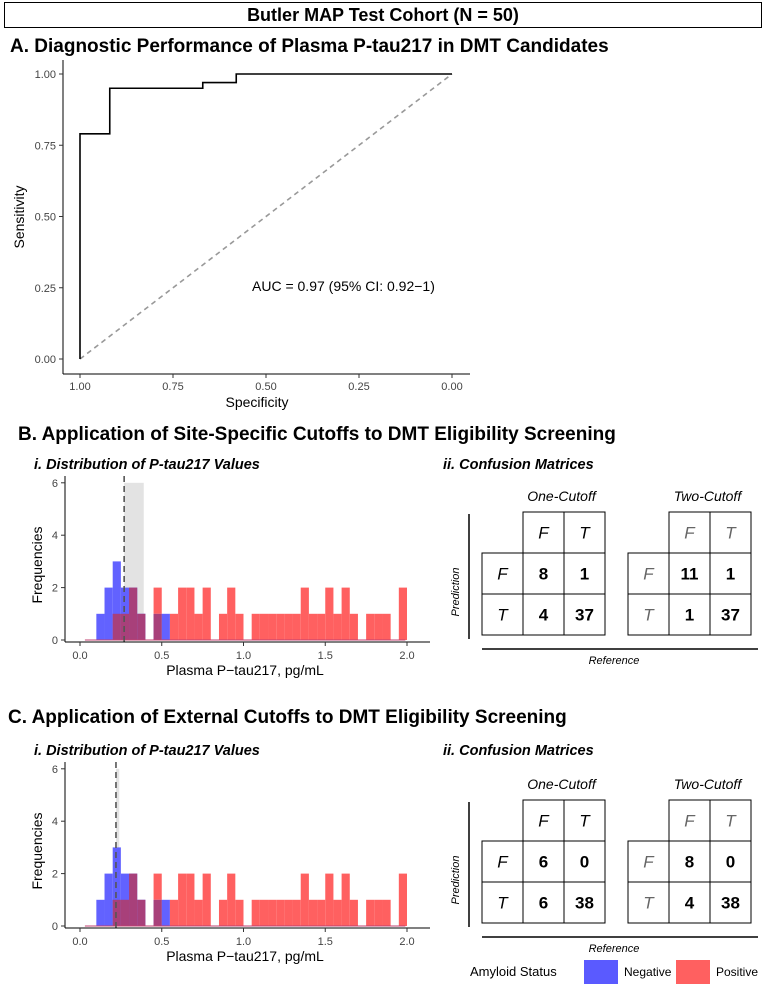 This screenshot has height=991, width=768. I want to click on matrix-cell-value: 1, so click(584, 574).